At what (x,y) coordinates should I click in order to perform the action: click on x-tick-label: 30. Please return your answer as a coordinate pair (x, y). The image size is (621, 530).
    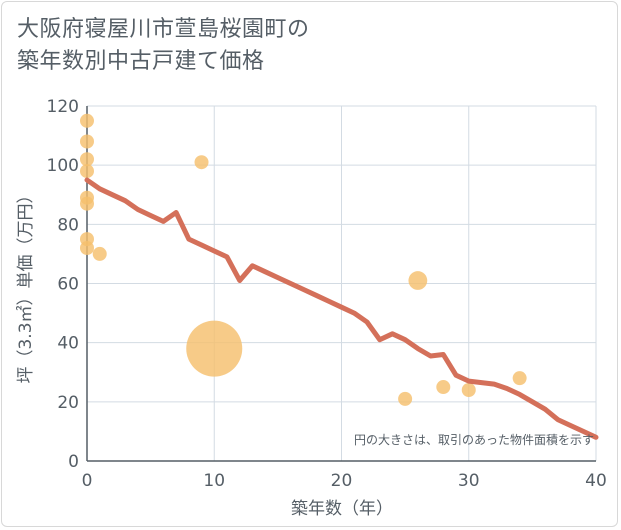
    Looking at the image, I should click on (469, 481).